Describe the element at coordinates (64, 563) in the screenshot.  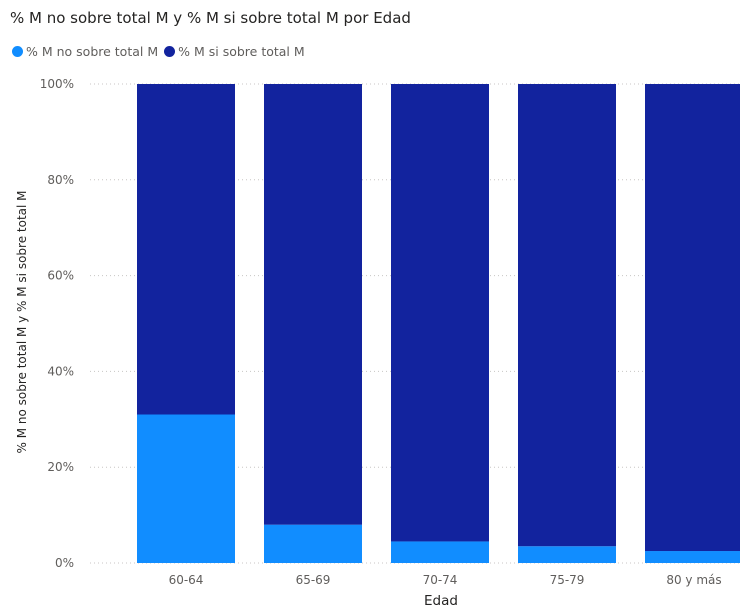
I see `y-tick-label-0: 0%` at that location.